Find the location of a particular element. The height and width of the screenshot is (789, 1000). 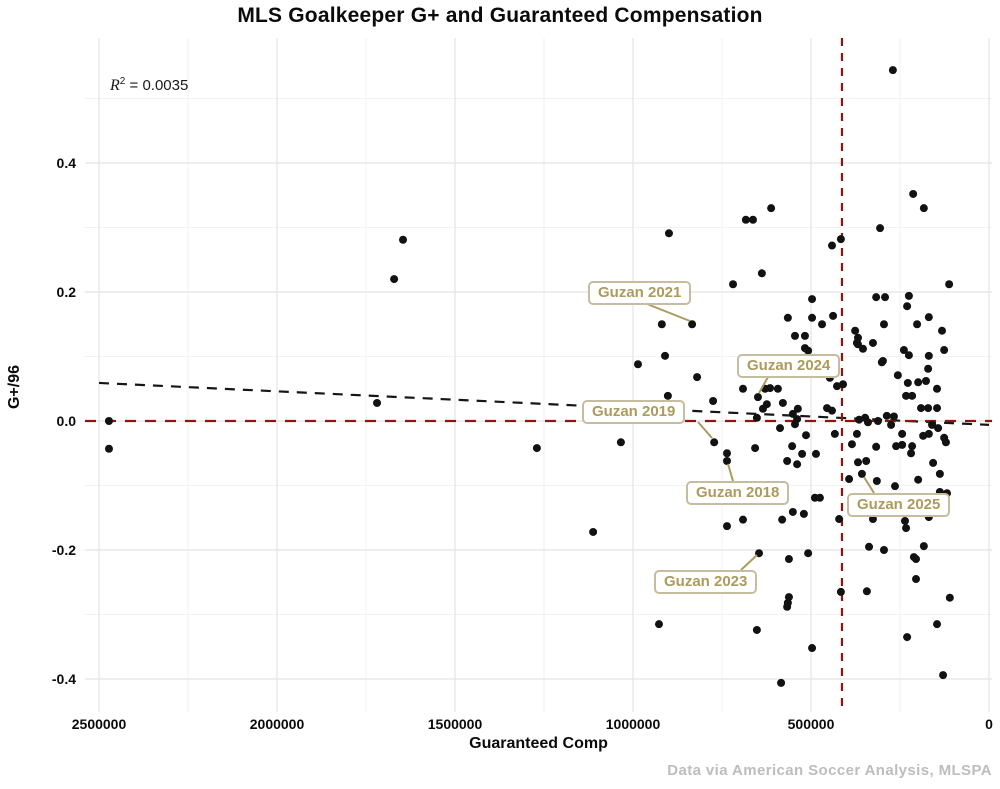

annotation-label: Guzan 2019 is located at coordinates (634, 412).